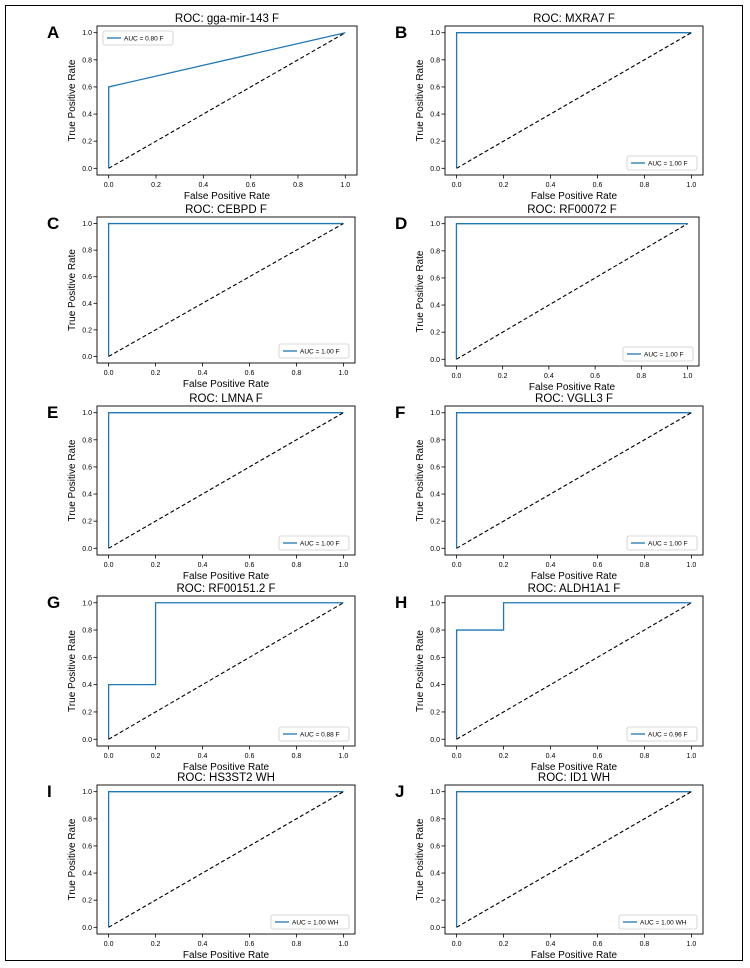 The height and width of the screenshot is (968, 750). Describe the element at coordinates (320, 735) in the screenshot. I see `legend-label: AUC = 0.88 F` at that location.